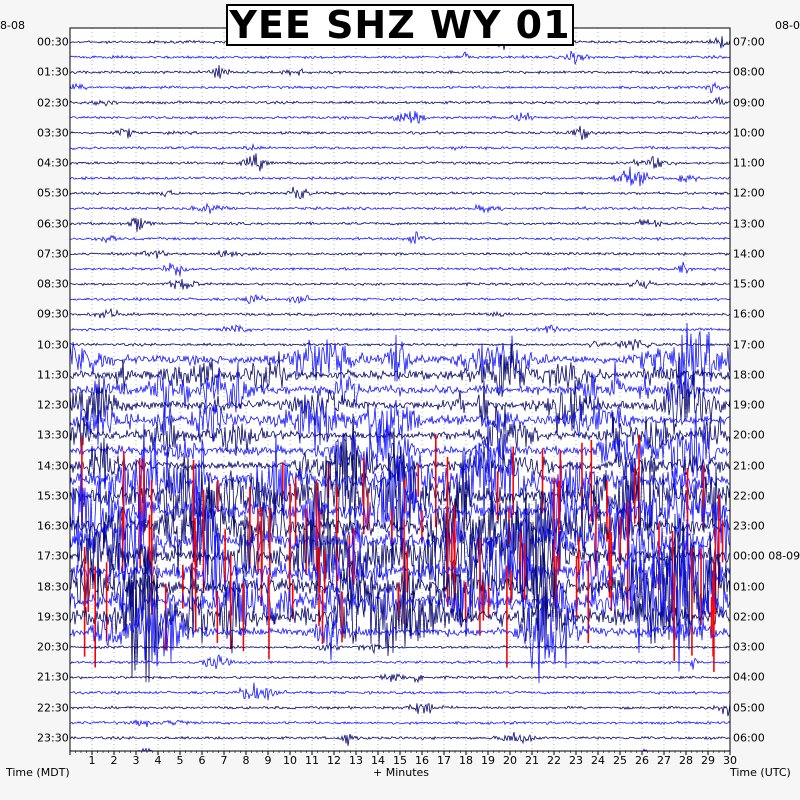 The height and width of the screenshot is (800, 800). I want to click on minute-tick-label: 5, so click(180, 760).